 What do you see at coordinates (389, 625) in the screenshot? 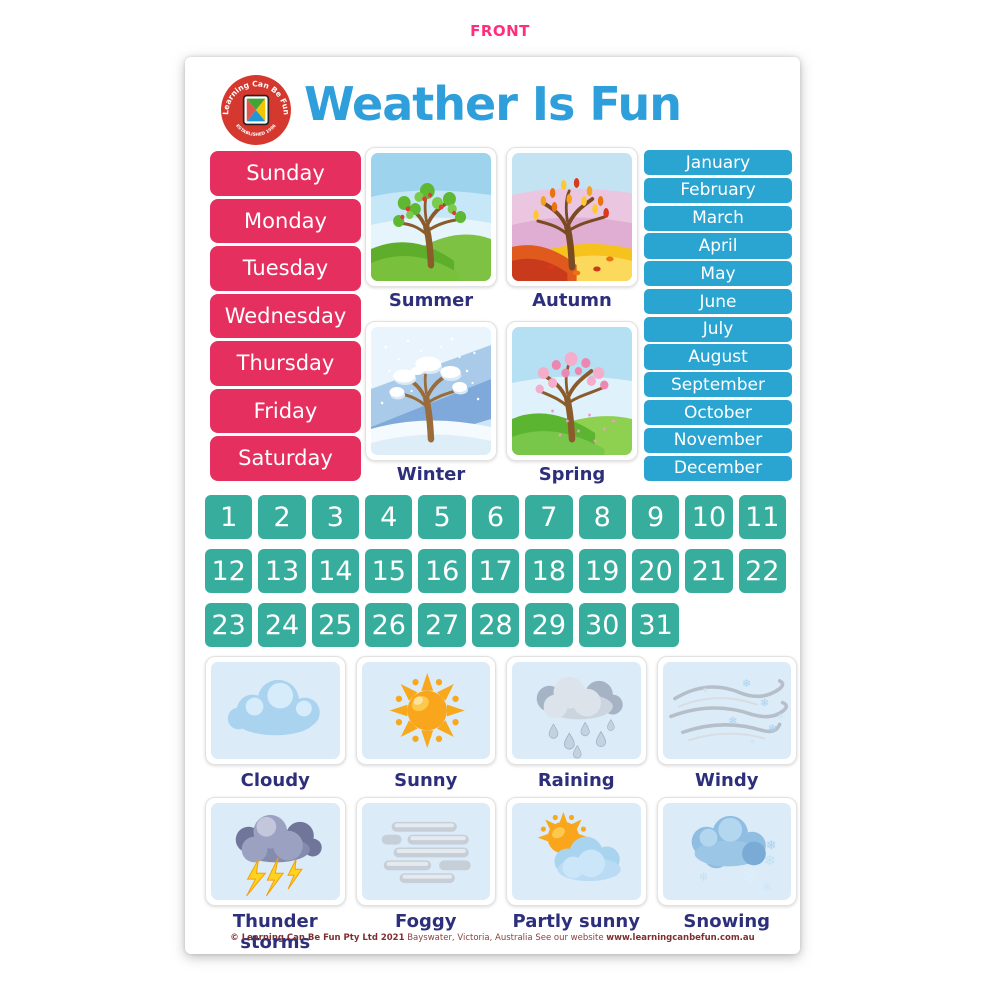
I see `number-tile: 26` at bounding box center [389, 625].